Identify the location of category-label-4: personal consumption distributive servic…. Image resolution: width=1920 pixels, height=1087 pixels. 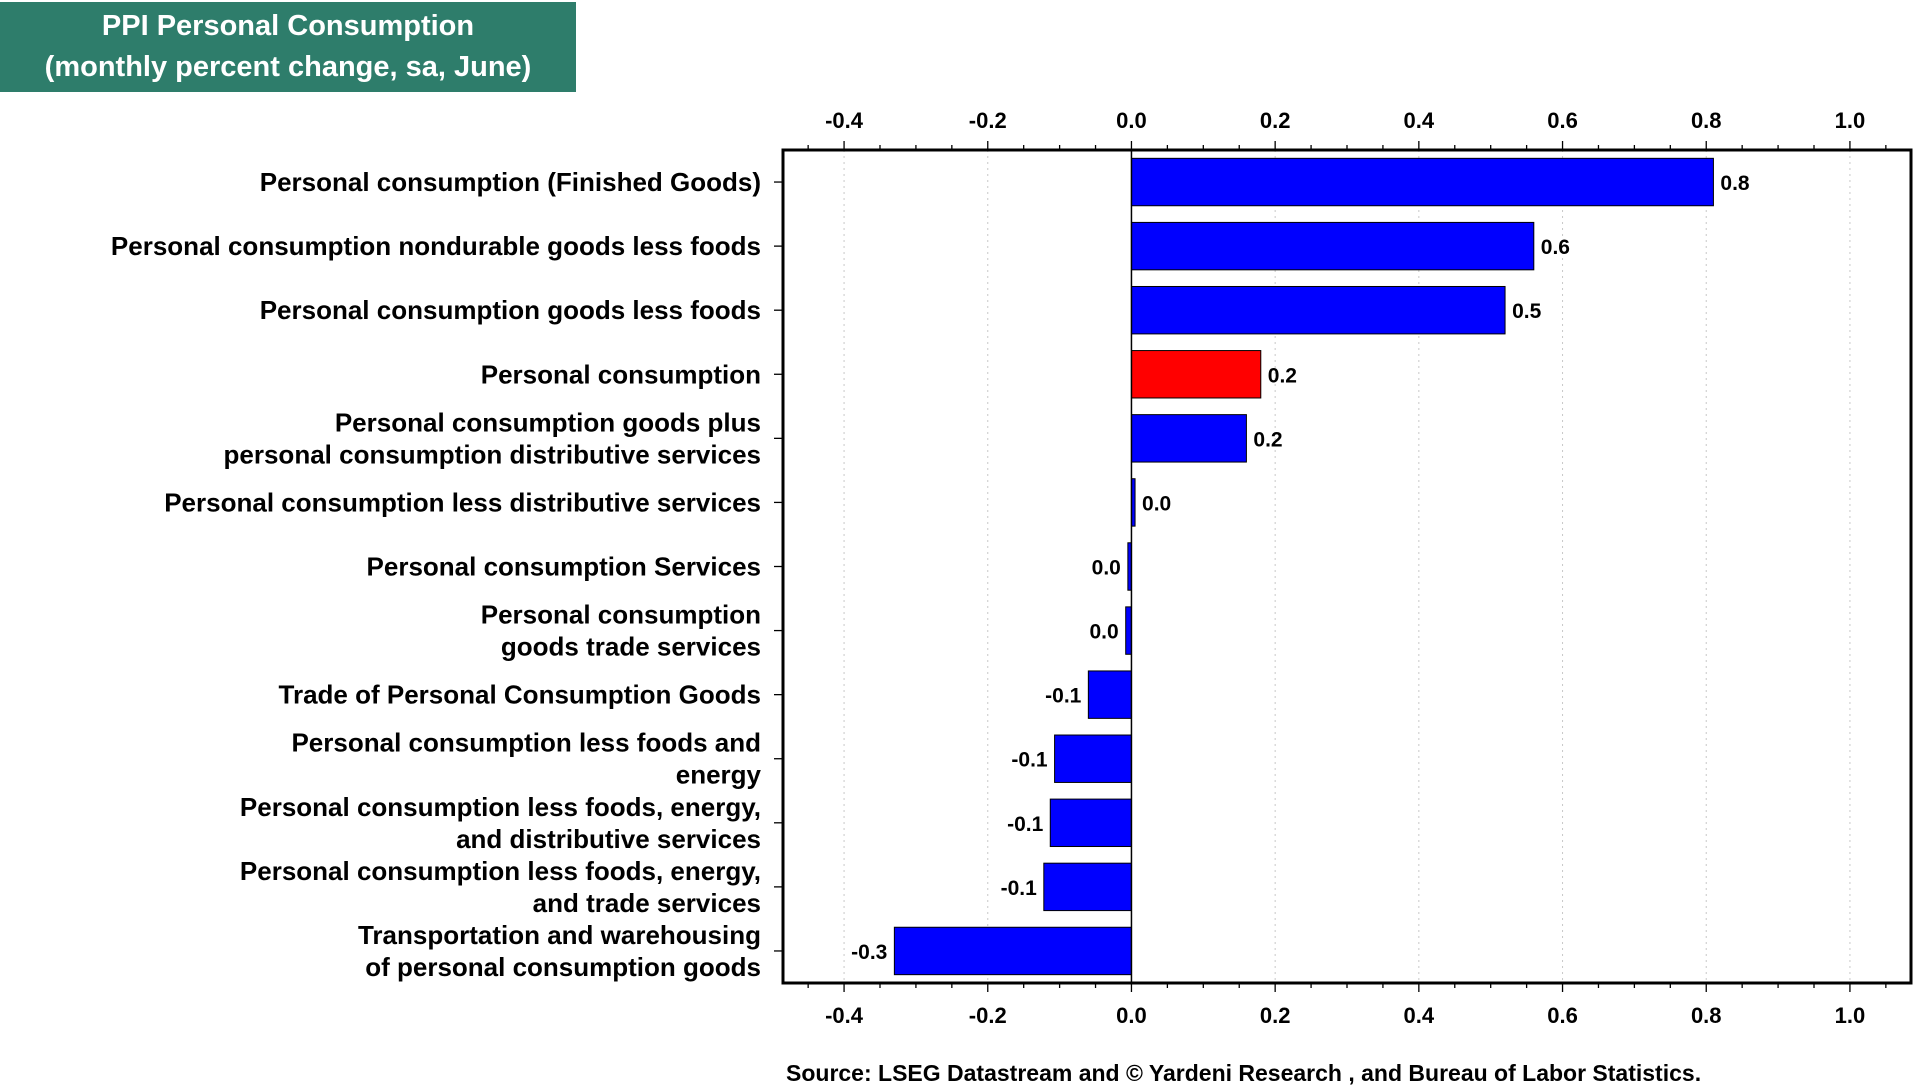
(492, 454).